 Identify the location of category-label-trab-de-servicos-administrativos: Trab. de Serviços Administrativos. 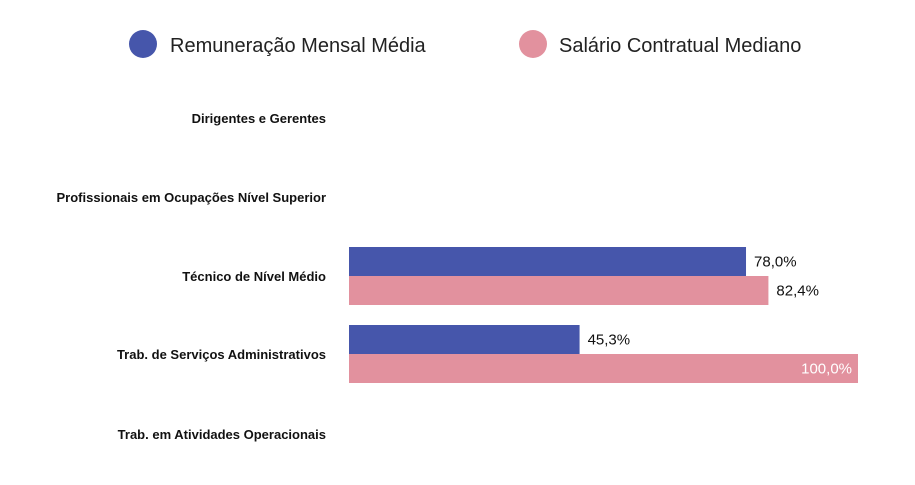
(221, 354).